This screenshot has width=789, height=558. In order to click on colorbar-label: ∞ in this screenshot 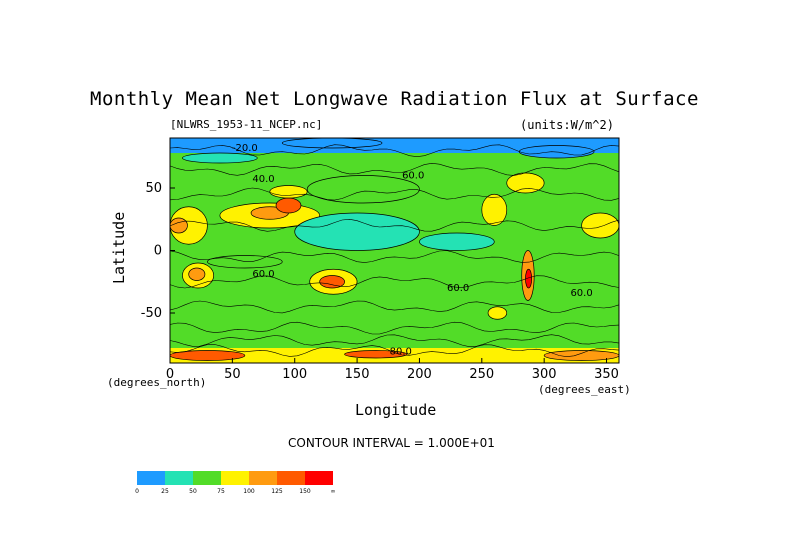, I will do `click(333, 491)`.